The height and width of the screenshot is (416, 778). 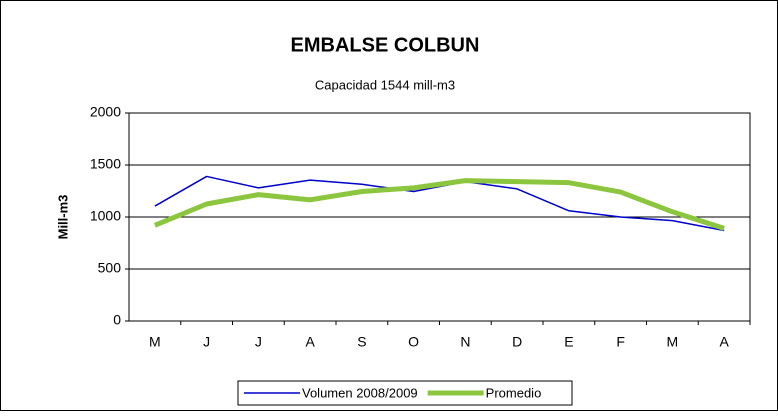 What do you see at coordinates (105, 164) in the screenshot?
I see `y-tick-label: 1500` at bounding box center [105, 164].